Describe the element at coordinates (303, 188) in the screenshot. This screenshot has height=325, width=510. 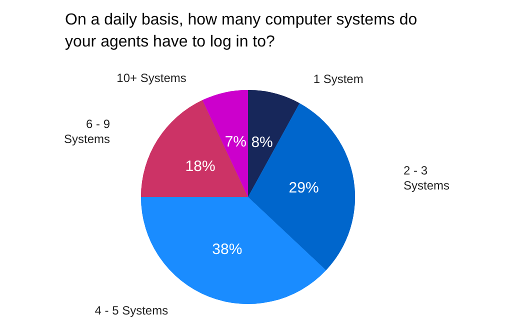
I see `data-label: 29%` at that location.